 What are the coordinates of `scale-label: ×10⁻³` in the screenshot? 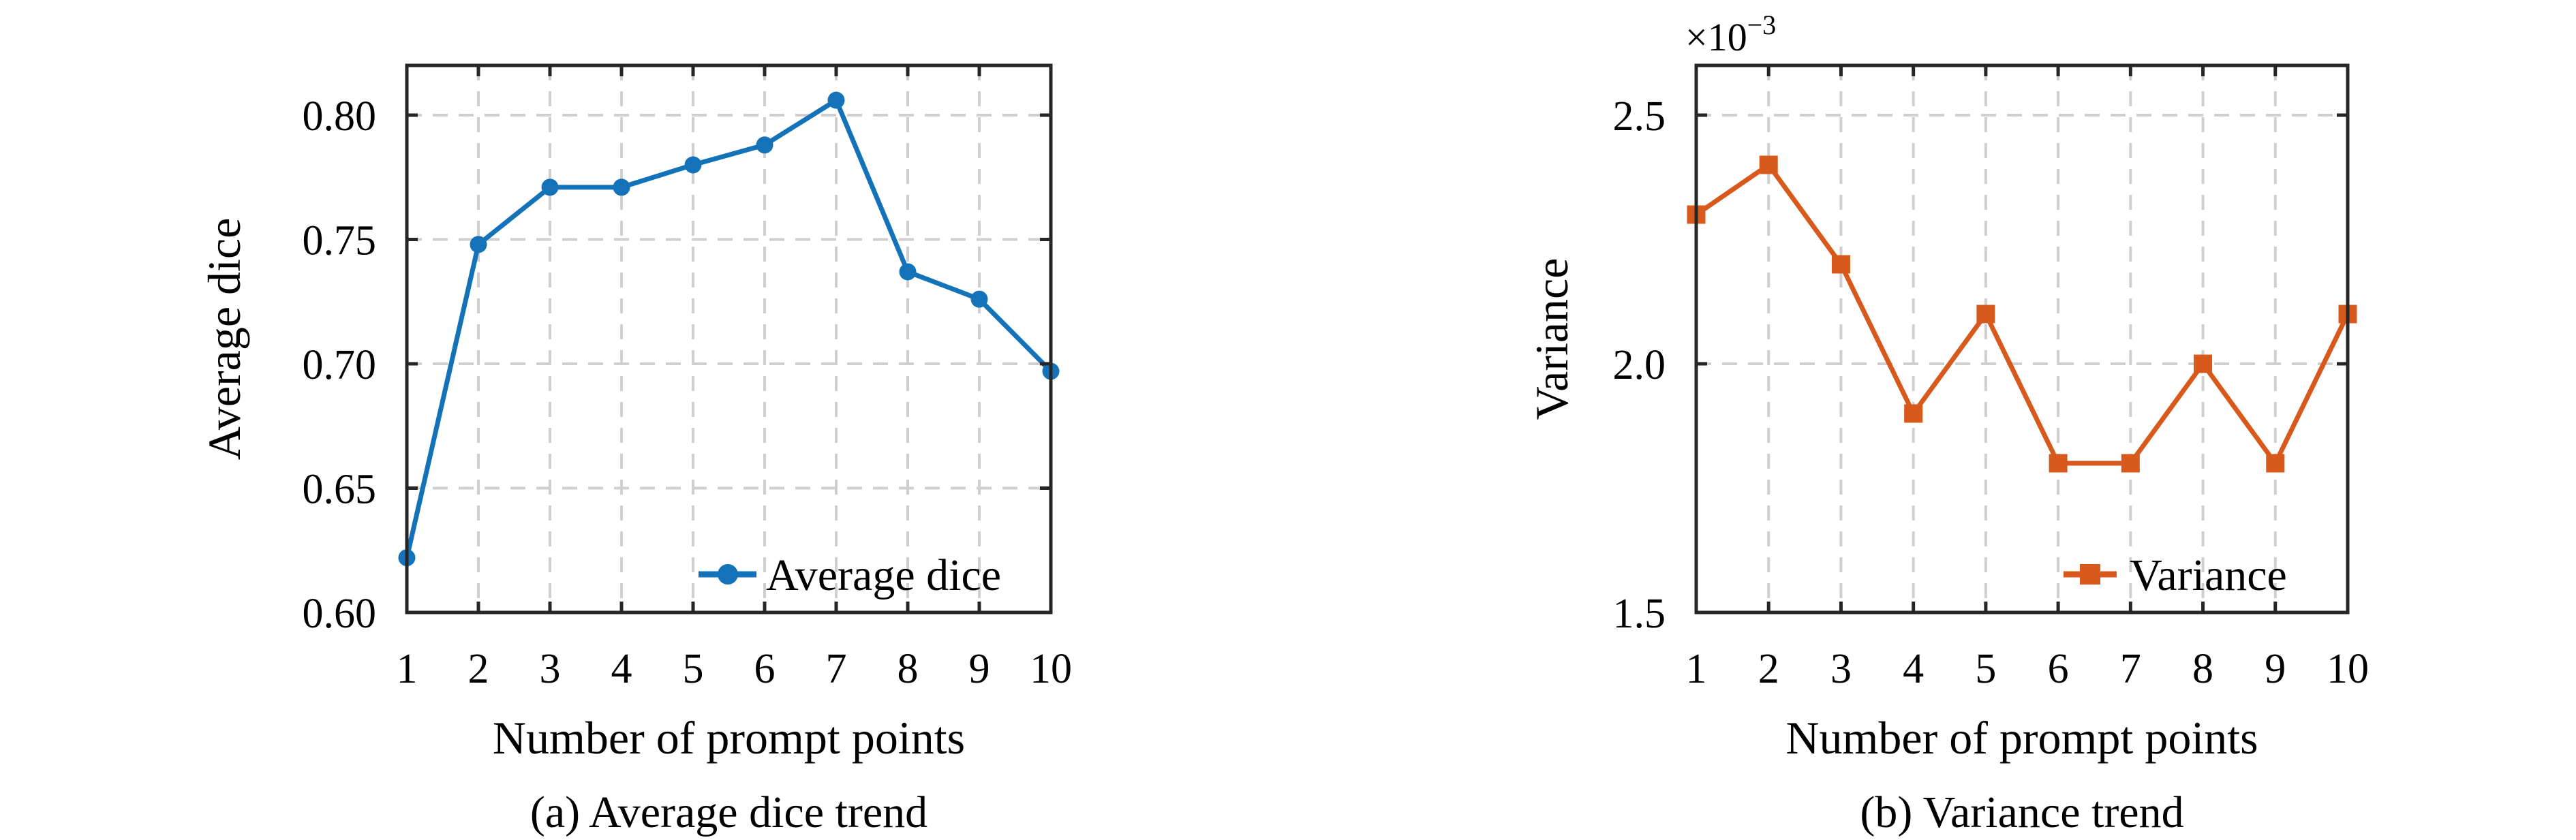 It's located at (1730, 34).